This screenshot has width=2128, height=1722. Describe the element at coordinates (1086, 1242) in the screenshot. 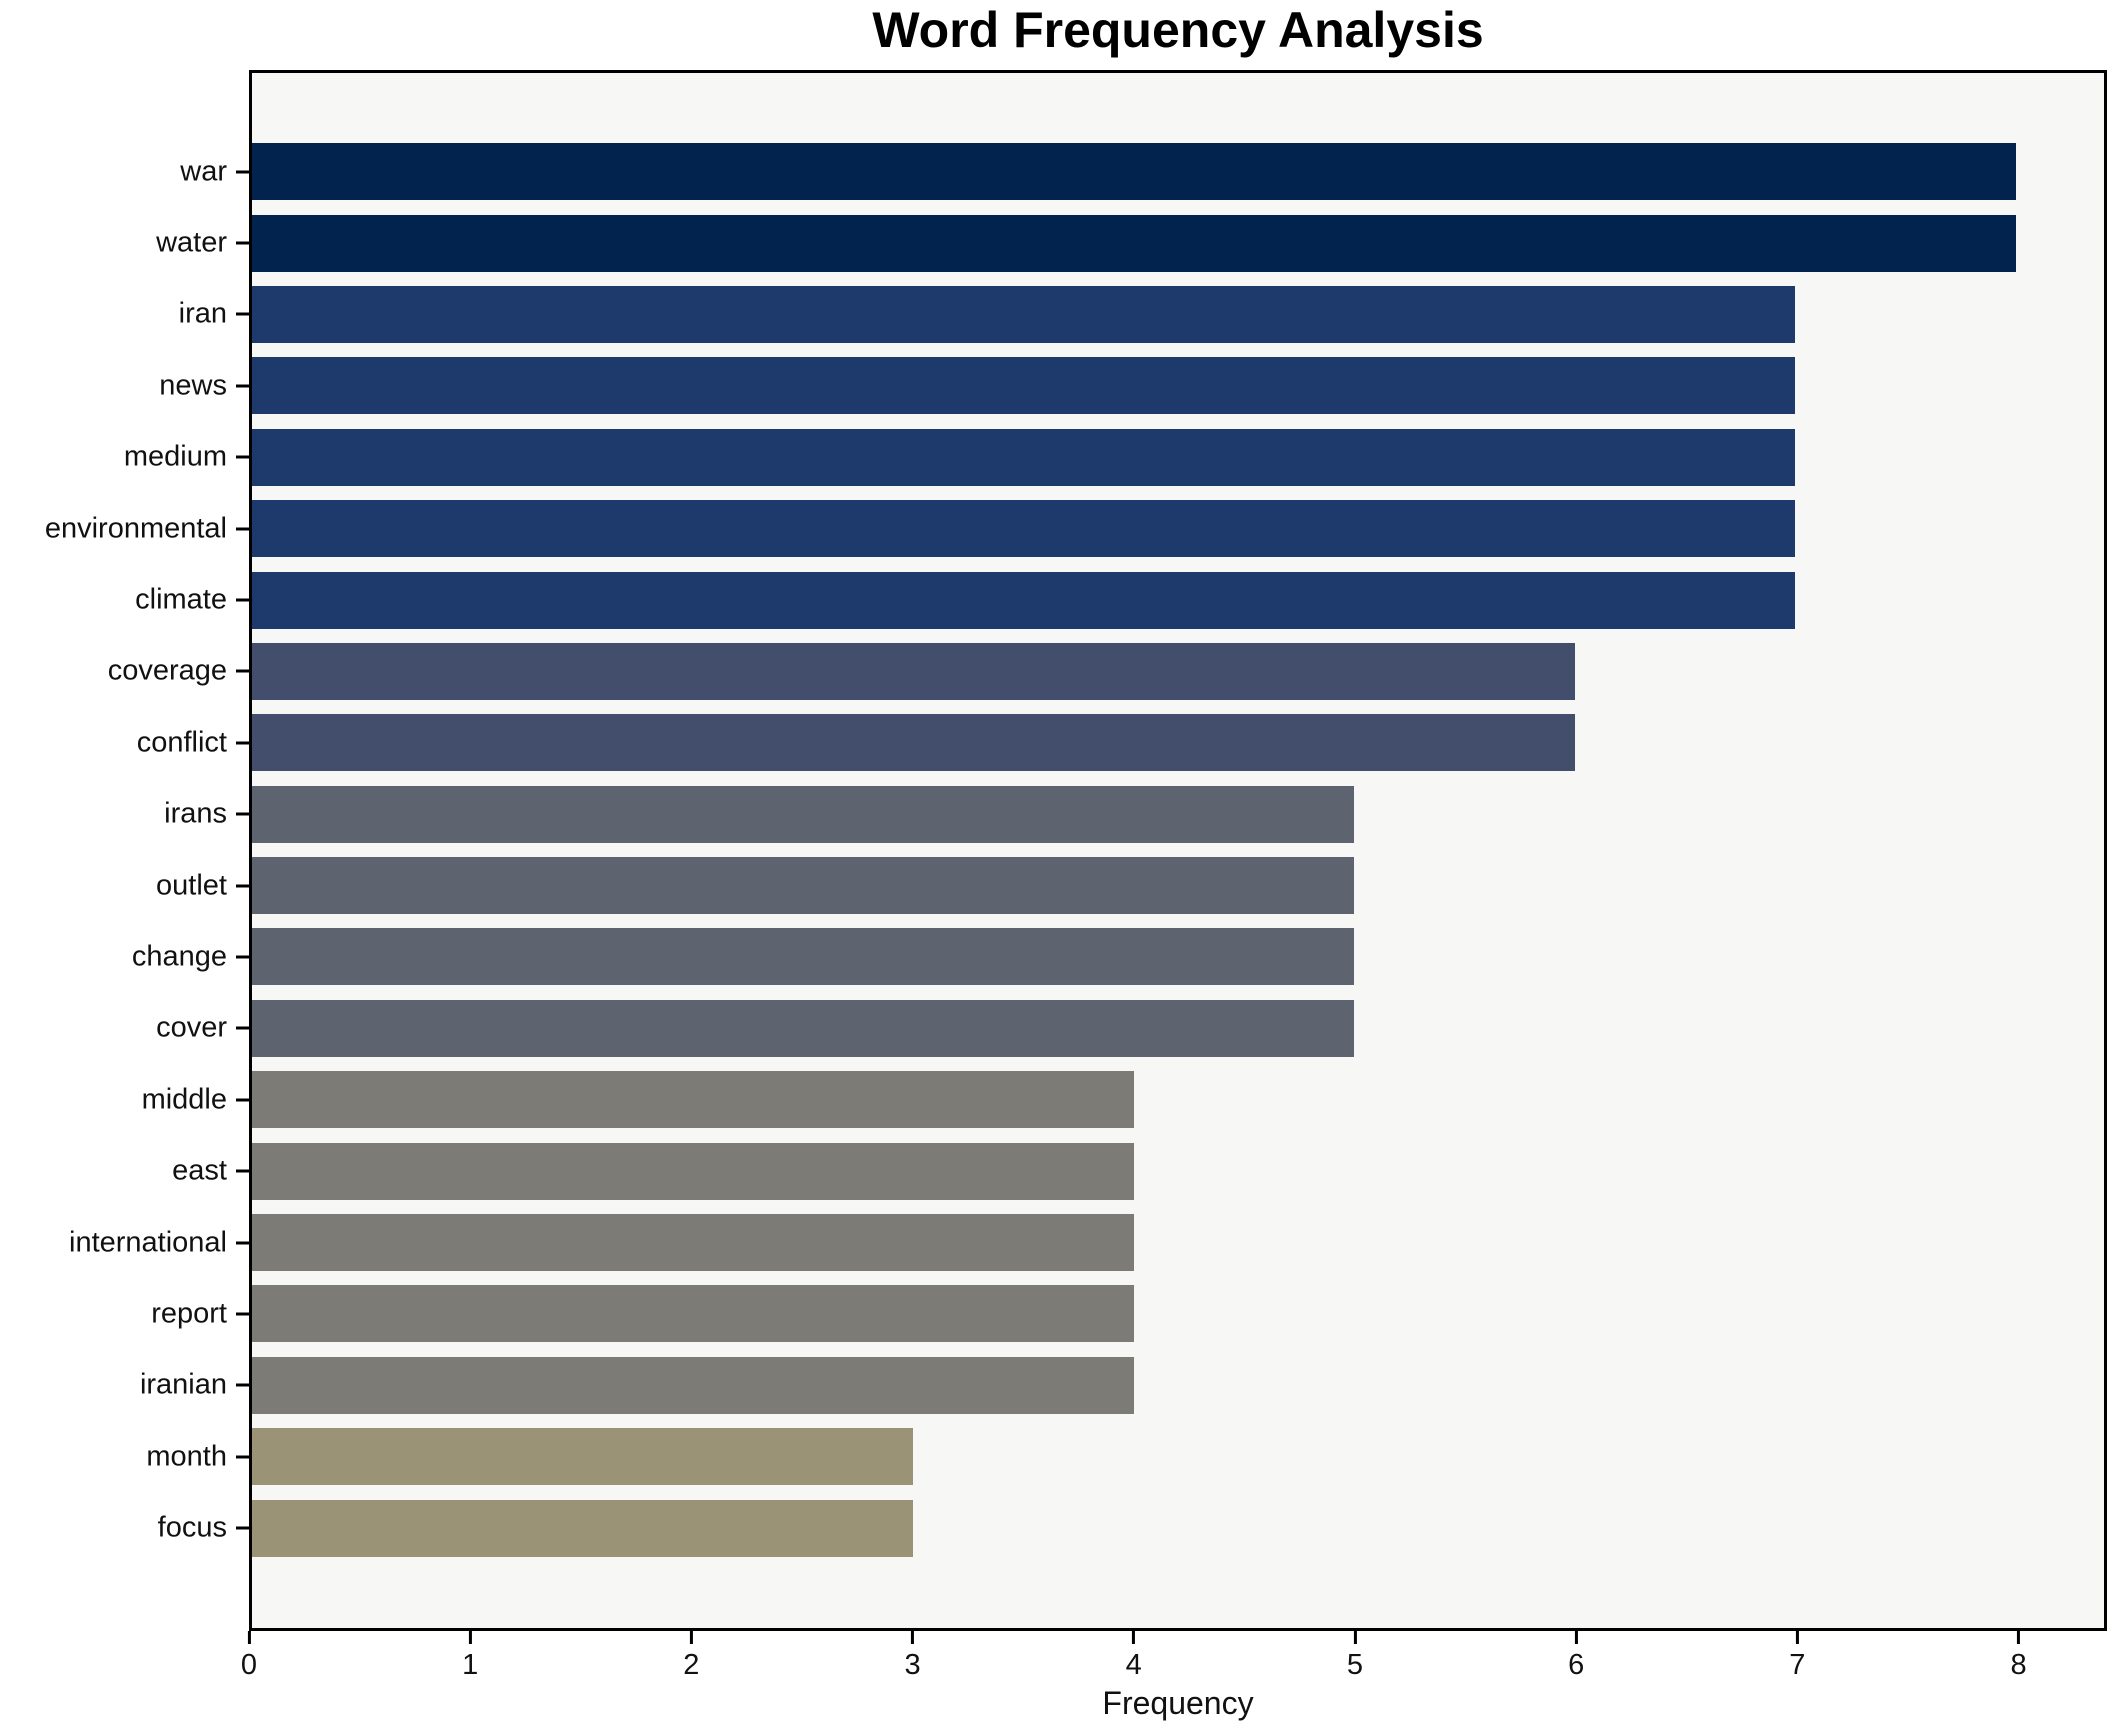

I see `bar-row: international` at that location.